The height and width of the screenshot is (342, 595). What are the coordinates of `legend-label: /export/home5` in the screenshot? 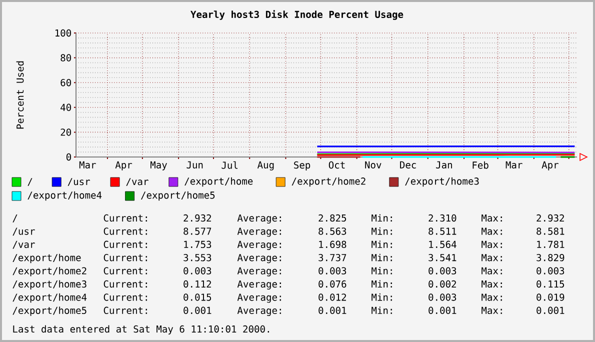 It's located at (177, 196).